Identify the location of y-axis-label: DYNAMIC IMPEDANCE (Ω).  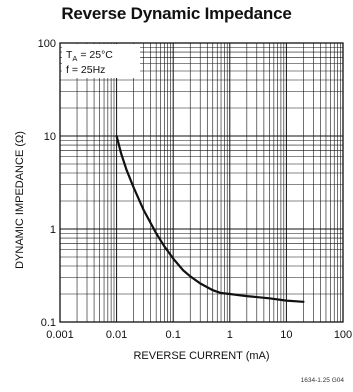
(20, 200).